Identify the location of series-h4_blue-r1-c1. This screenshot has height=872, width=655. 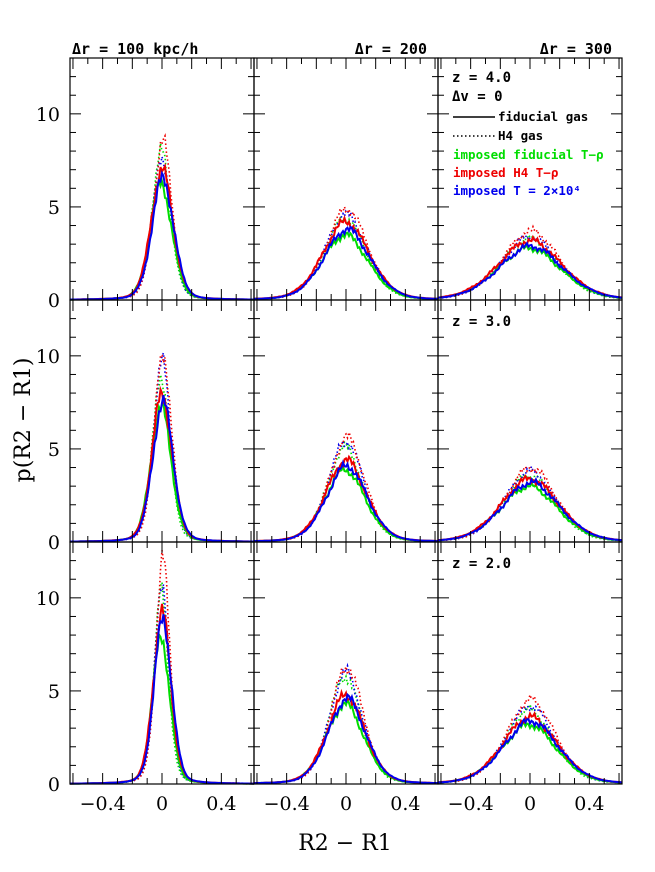
(346, 489).